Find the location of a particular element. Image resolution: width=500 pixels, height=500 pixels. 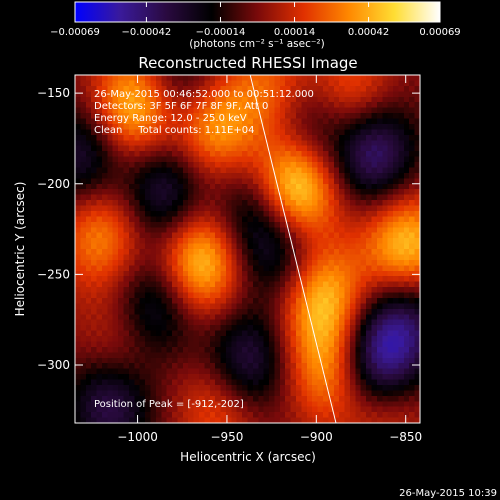

y-tick-label: −300 is located at coordinates (53, 365).